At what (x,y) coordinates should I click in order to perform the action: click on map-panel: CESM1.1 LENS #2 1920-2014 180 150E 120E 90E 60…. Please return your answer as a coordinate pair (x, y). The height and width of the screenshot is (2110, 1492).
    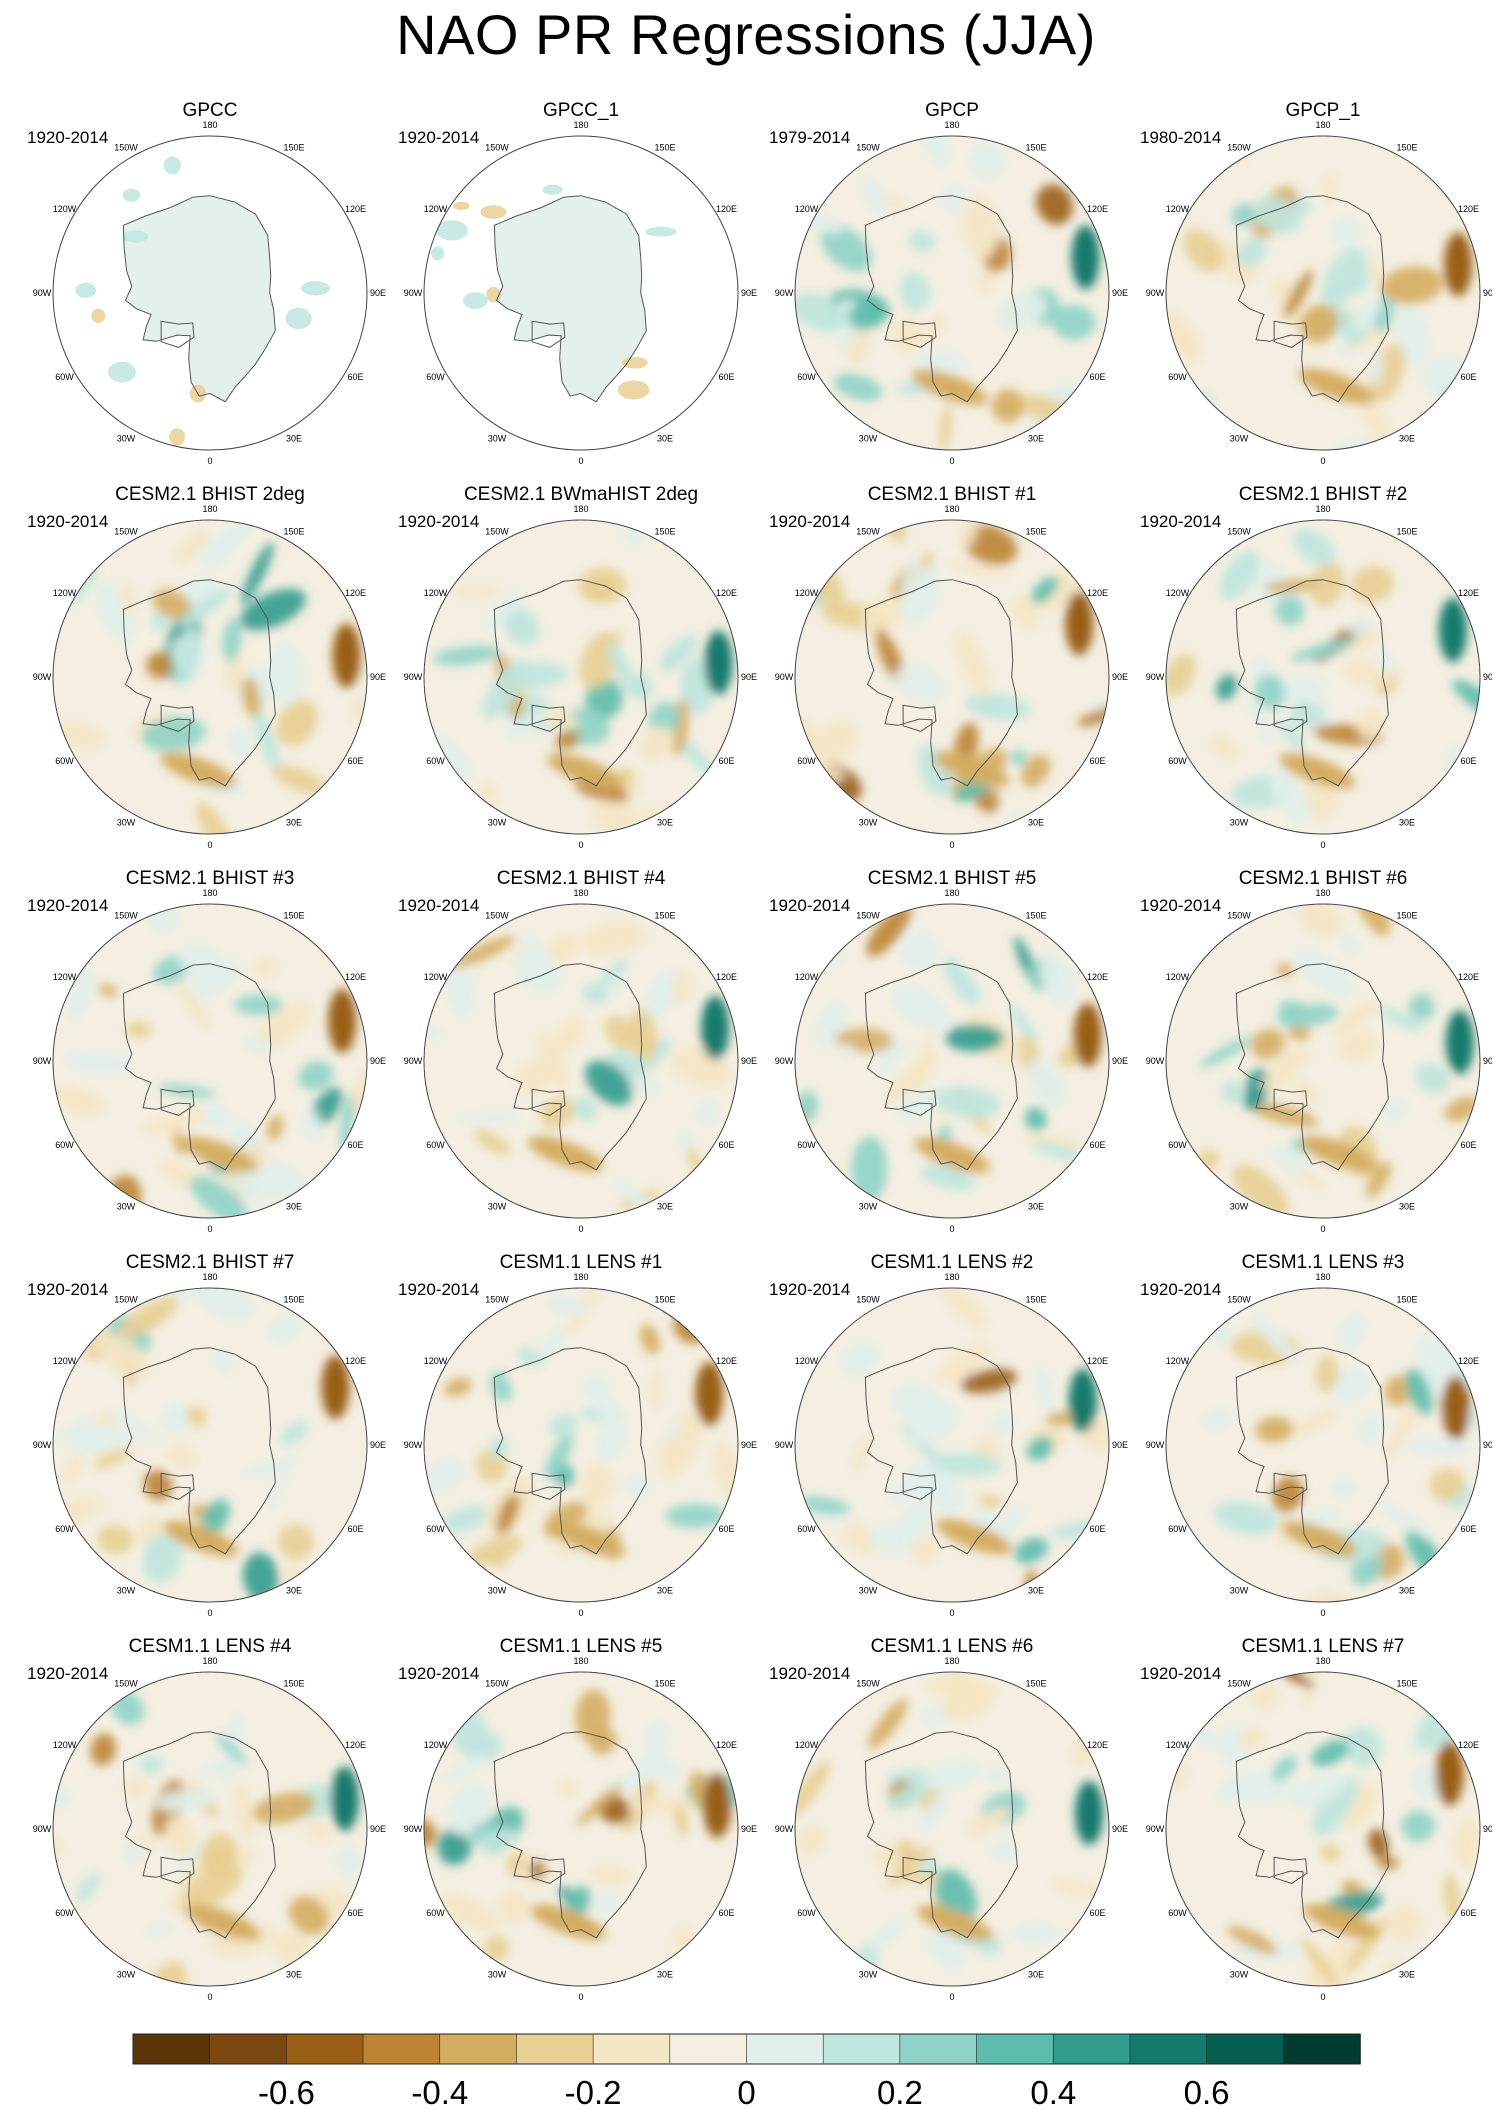
    Looking at the image, I should click on (952, 1444).